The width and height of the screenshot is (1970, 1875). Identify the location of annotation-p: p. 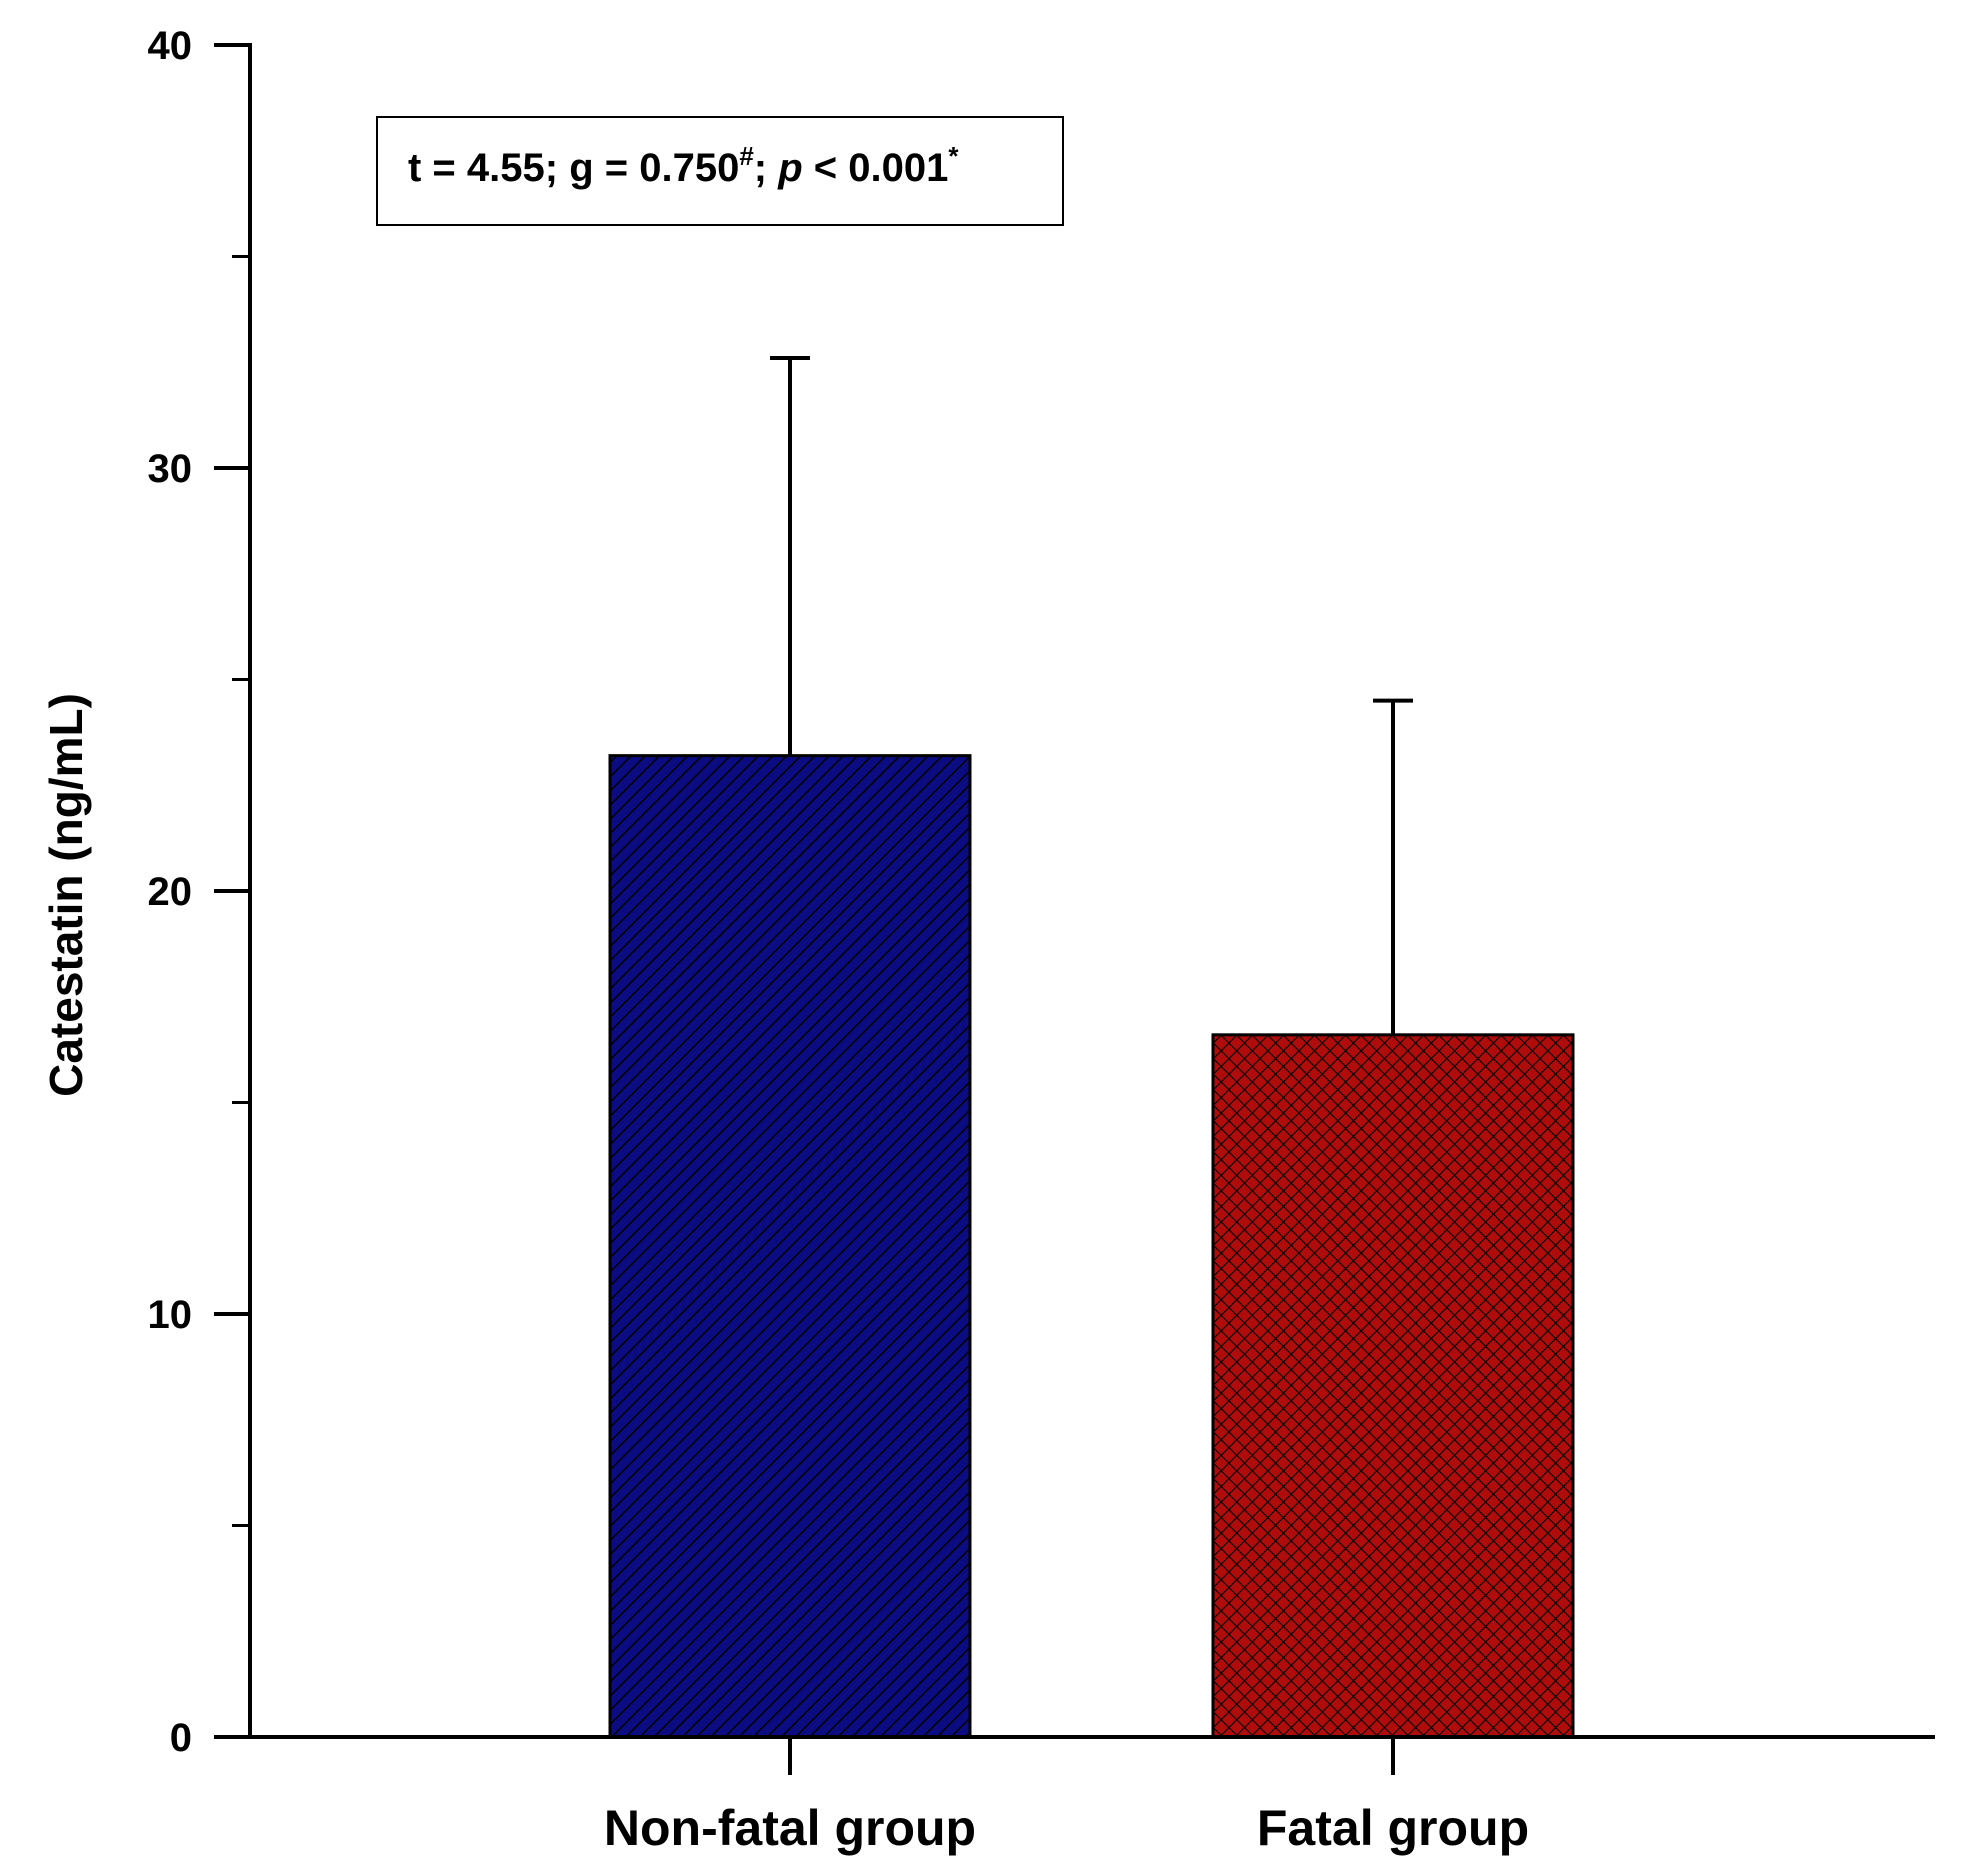
(789, 168).